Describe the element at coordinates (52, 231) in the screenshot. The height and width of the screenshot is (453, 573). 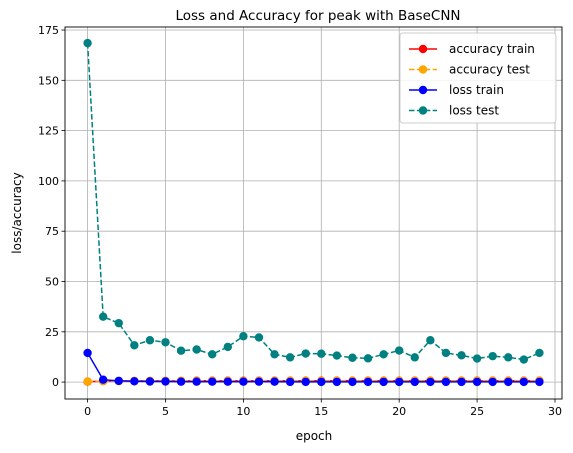
I see `y-tick-label: 75` at that location.